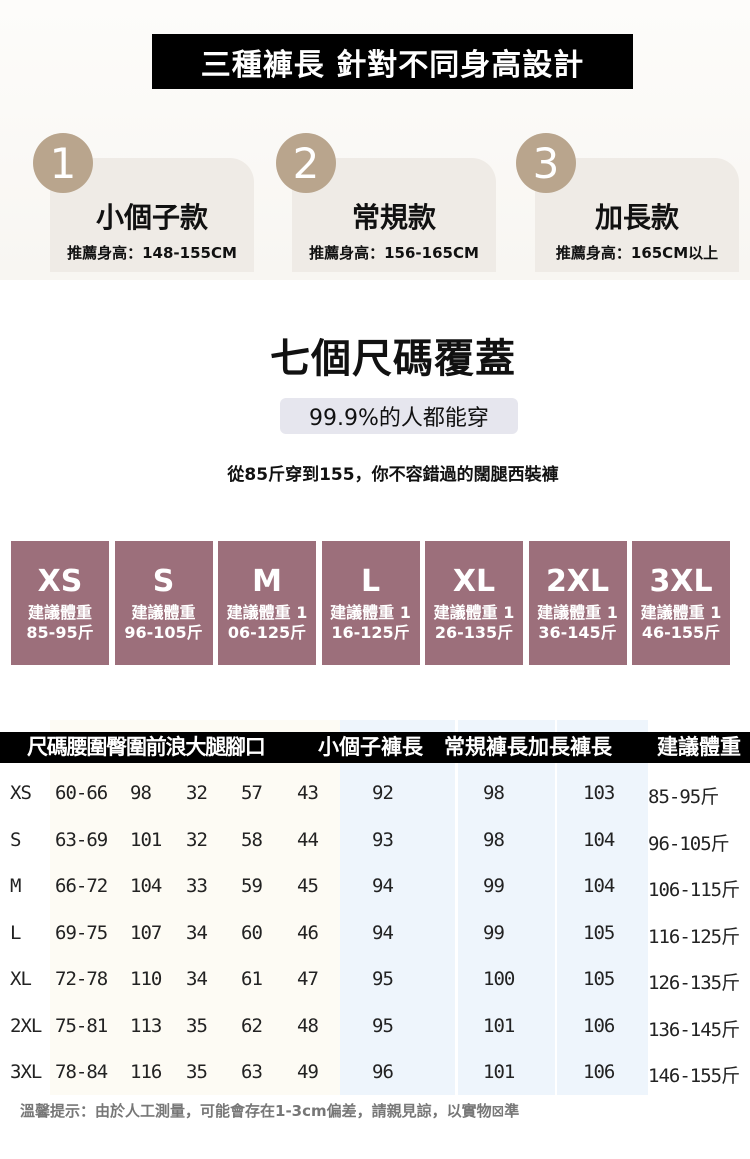  I want to click on table-cell: 32, so click(197, 839).